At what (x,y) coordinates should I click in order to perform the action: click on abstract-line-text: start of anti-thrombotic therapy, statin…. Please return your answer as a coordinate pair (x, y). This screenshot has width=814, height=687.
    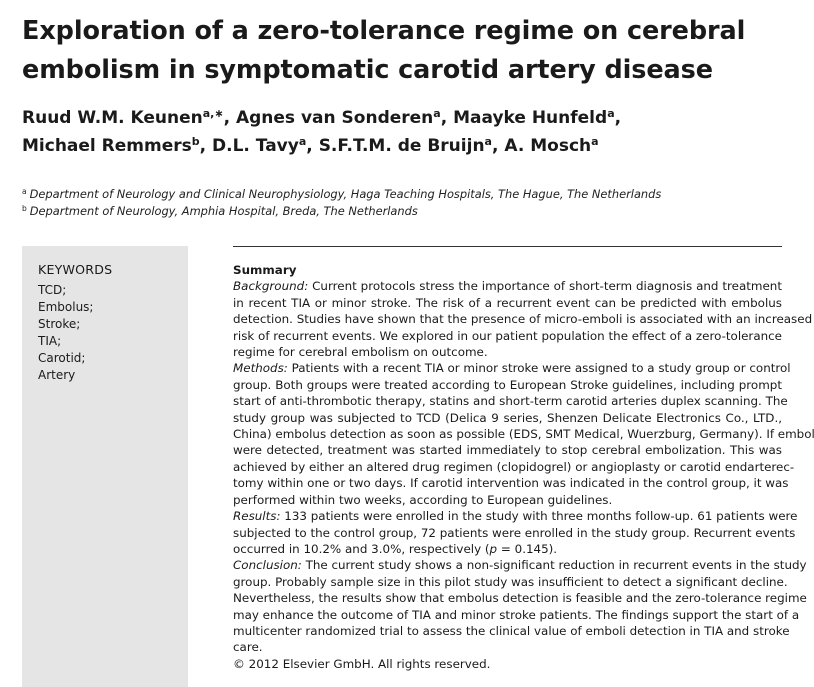
    Looking at the image, I should click on (510, 401).